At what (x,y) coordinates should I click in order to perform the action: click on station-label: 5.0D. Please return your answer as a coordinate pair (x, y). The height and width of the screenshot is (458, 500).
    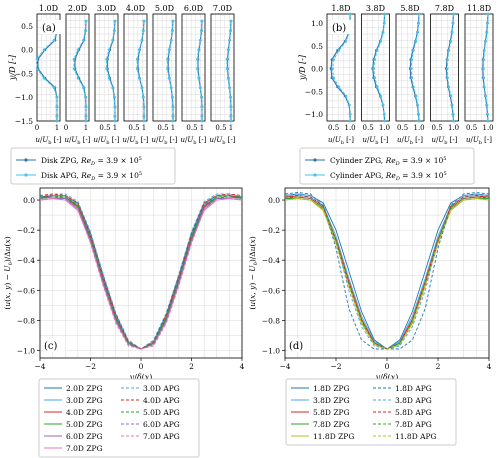
    Looking at the image, I should click on (164, 8).